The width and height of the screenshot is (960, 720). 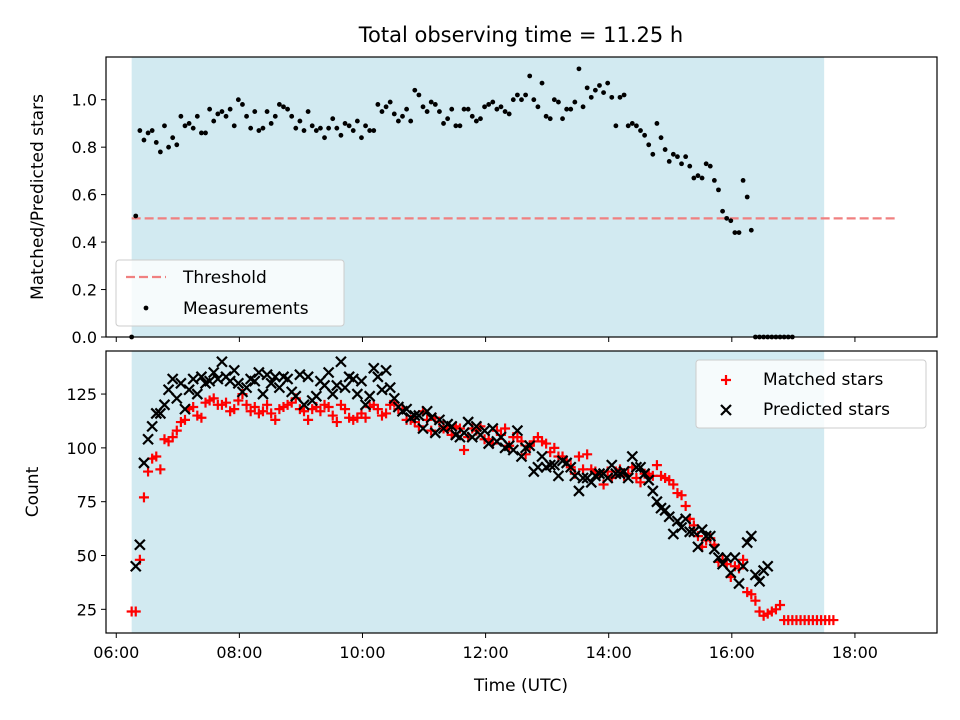 What do you see at coordinates (823, 380) in the screenshot?
I see `matched-legend-label: Matched stars` at bounding box center [823, 380].